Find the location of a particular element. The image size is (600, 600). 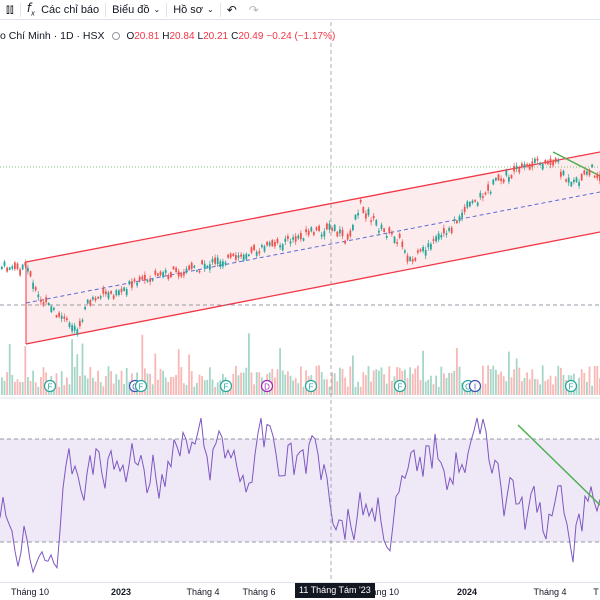

top-toolbar: ⫾⫾ fx Các chỉ báo Biểu đồ ⌄ Hồ sơ ⌄ ↶ ↷ is located at coordinates (300, 10).